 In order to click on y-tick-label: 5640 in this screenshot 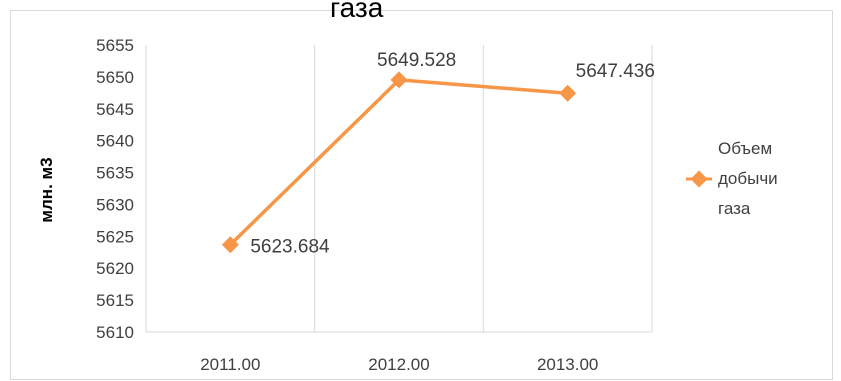, I will do `click(115, 141)`.